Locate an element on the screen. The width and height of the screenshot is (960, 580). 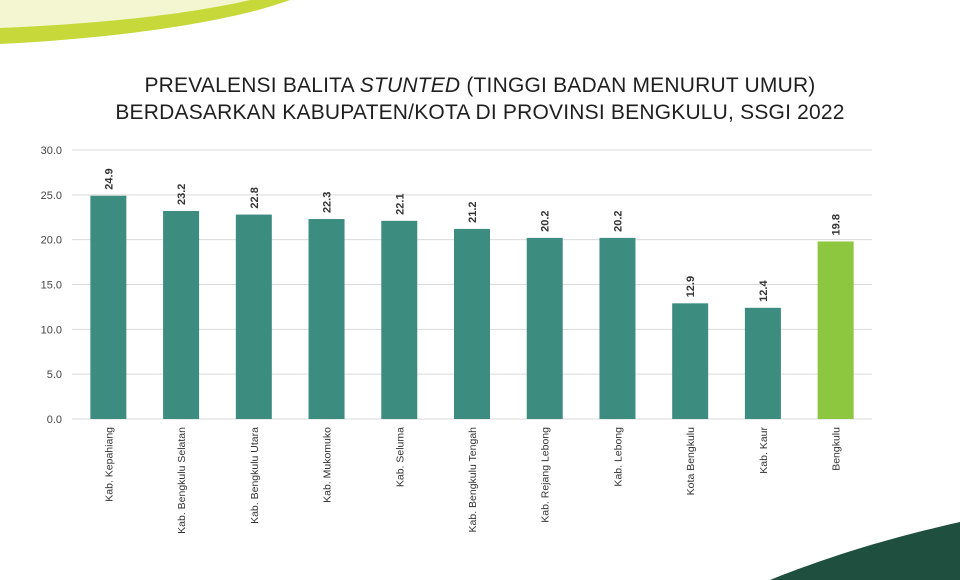
x-category-label: Kab. Kepahiang is located at coordinates (109, 464).